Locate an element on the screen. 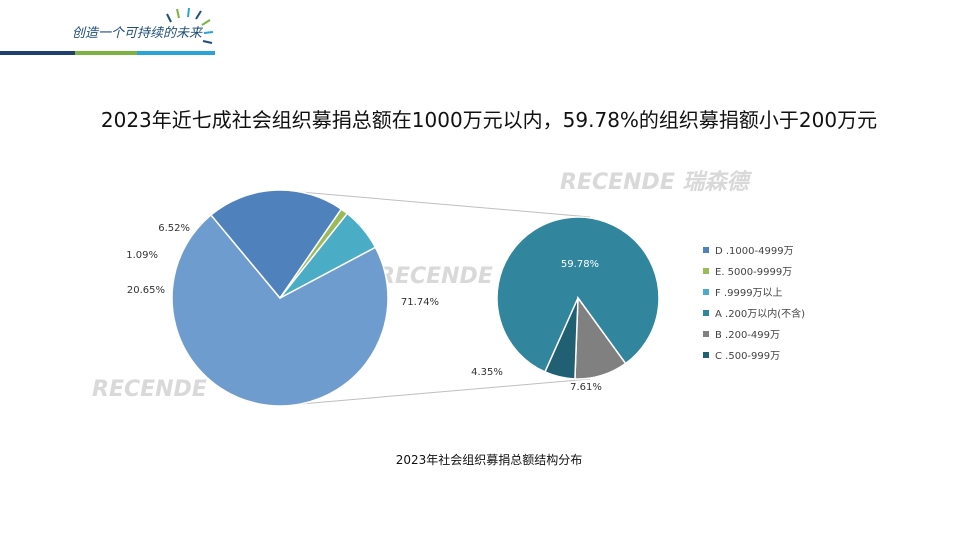  legend-label: A .200万以内(不含) is located at coordinates (760, 314).